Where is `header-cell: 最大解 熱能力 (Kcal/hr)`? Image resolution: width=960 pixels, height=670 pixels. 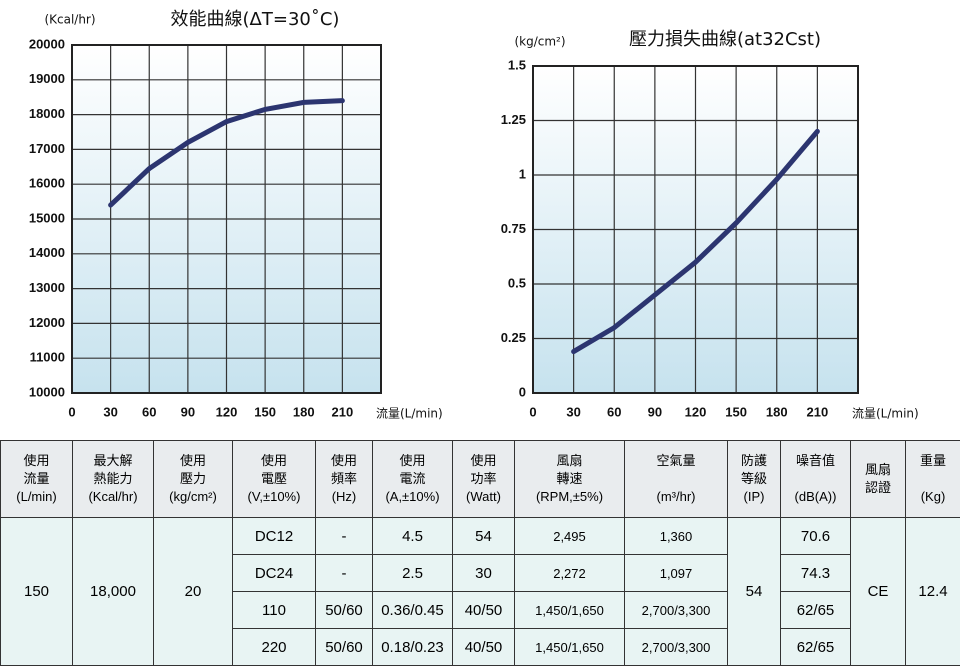
header-cell: 最大解 熱能力 (Kcal/hr) is located at coordinates (113, 479).